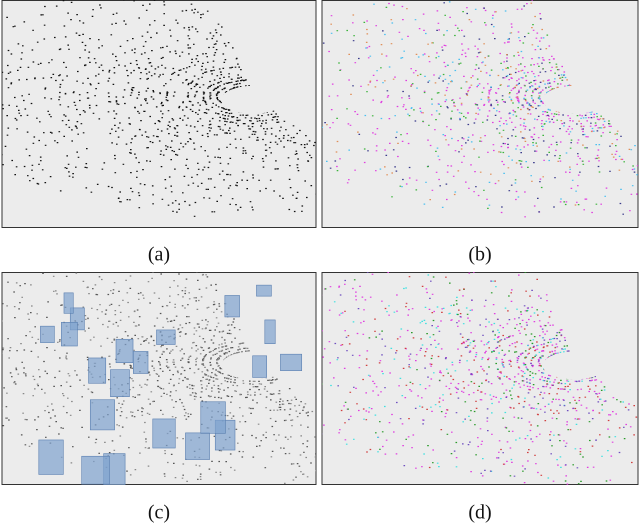  What do you see at coordinates (479, 255) in the screenshot?
I see `caption: (b)` at bounding box center [479, 255].